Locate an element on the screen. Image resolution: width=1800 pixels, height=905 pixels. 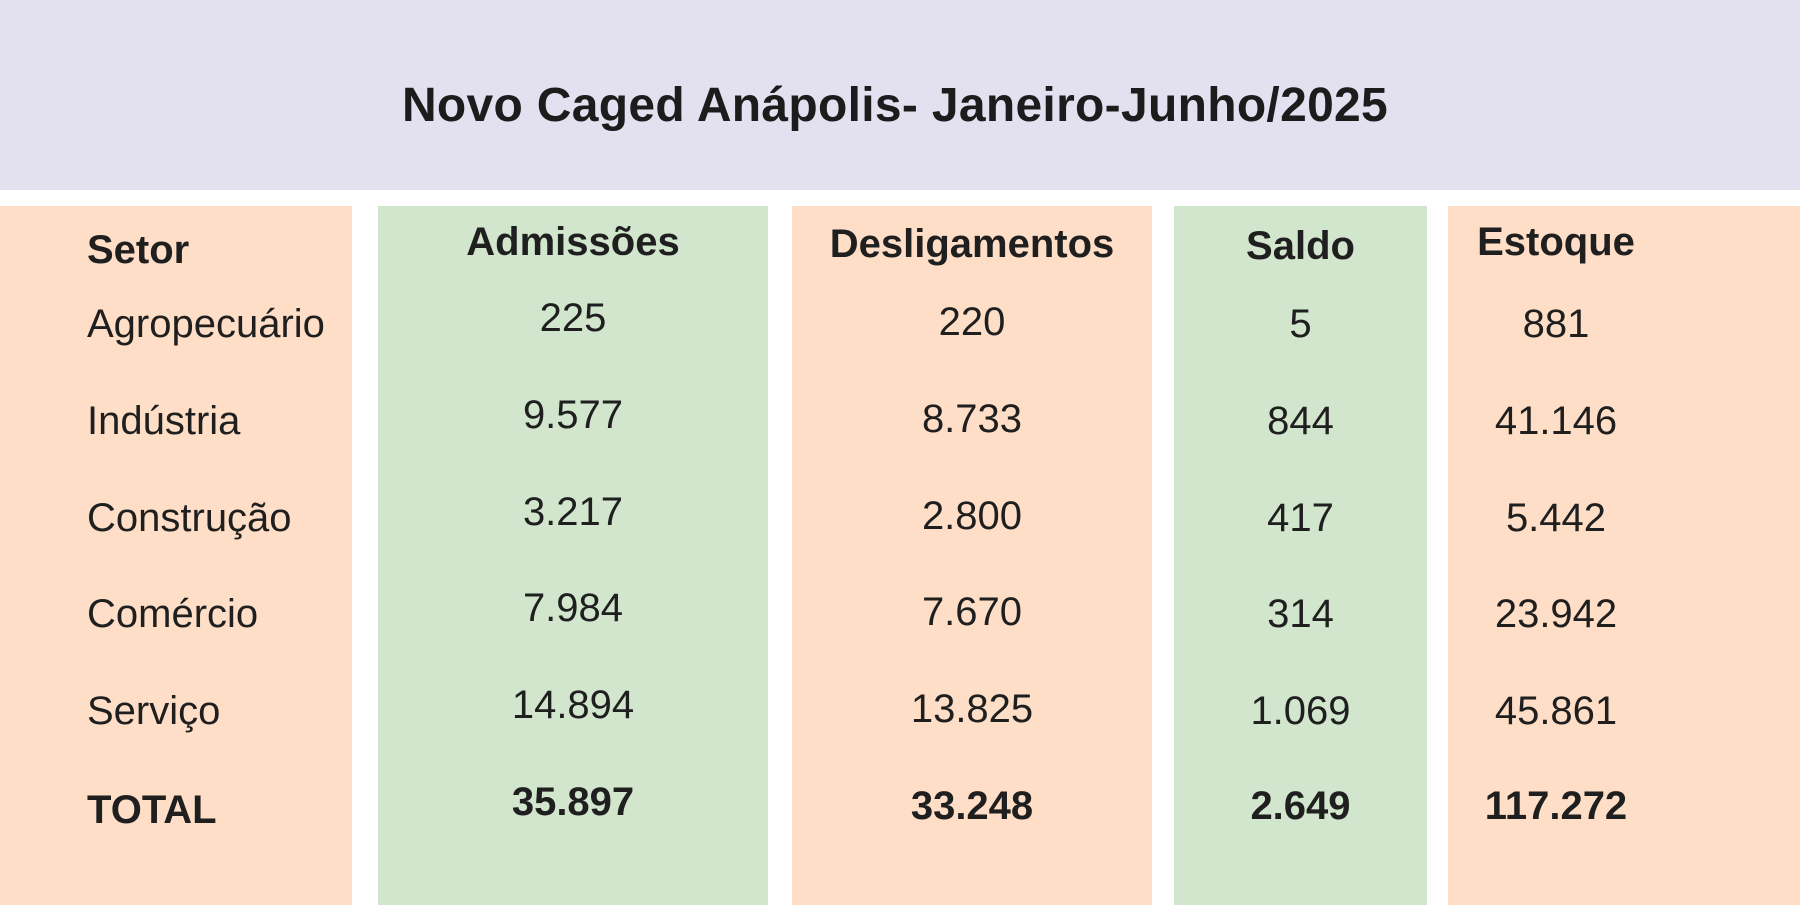
cell-desligamentos-comercio: 7.670 is located at coordinates (972, 612).